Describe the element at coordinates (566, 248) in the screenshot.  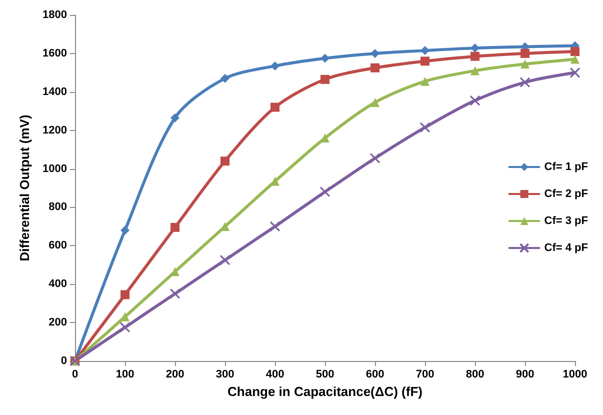
I see `legend-label: Cf= 4 pF` at that location.